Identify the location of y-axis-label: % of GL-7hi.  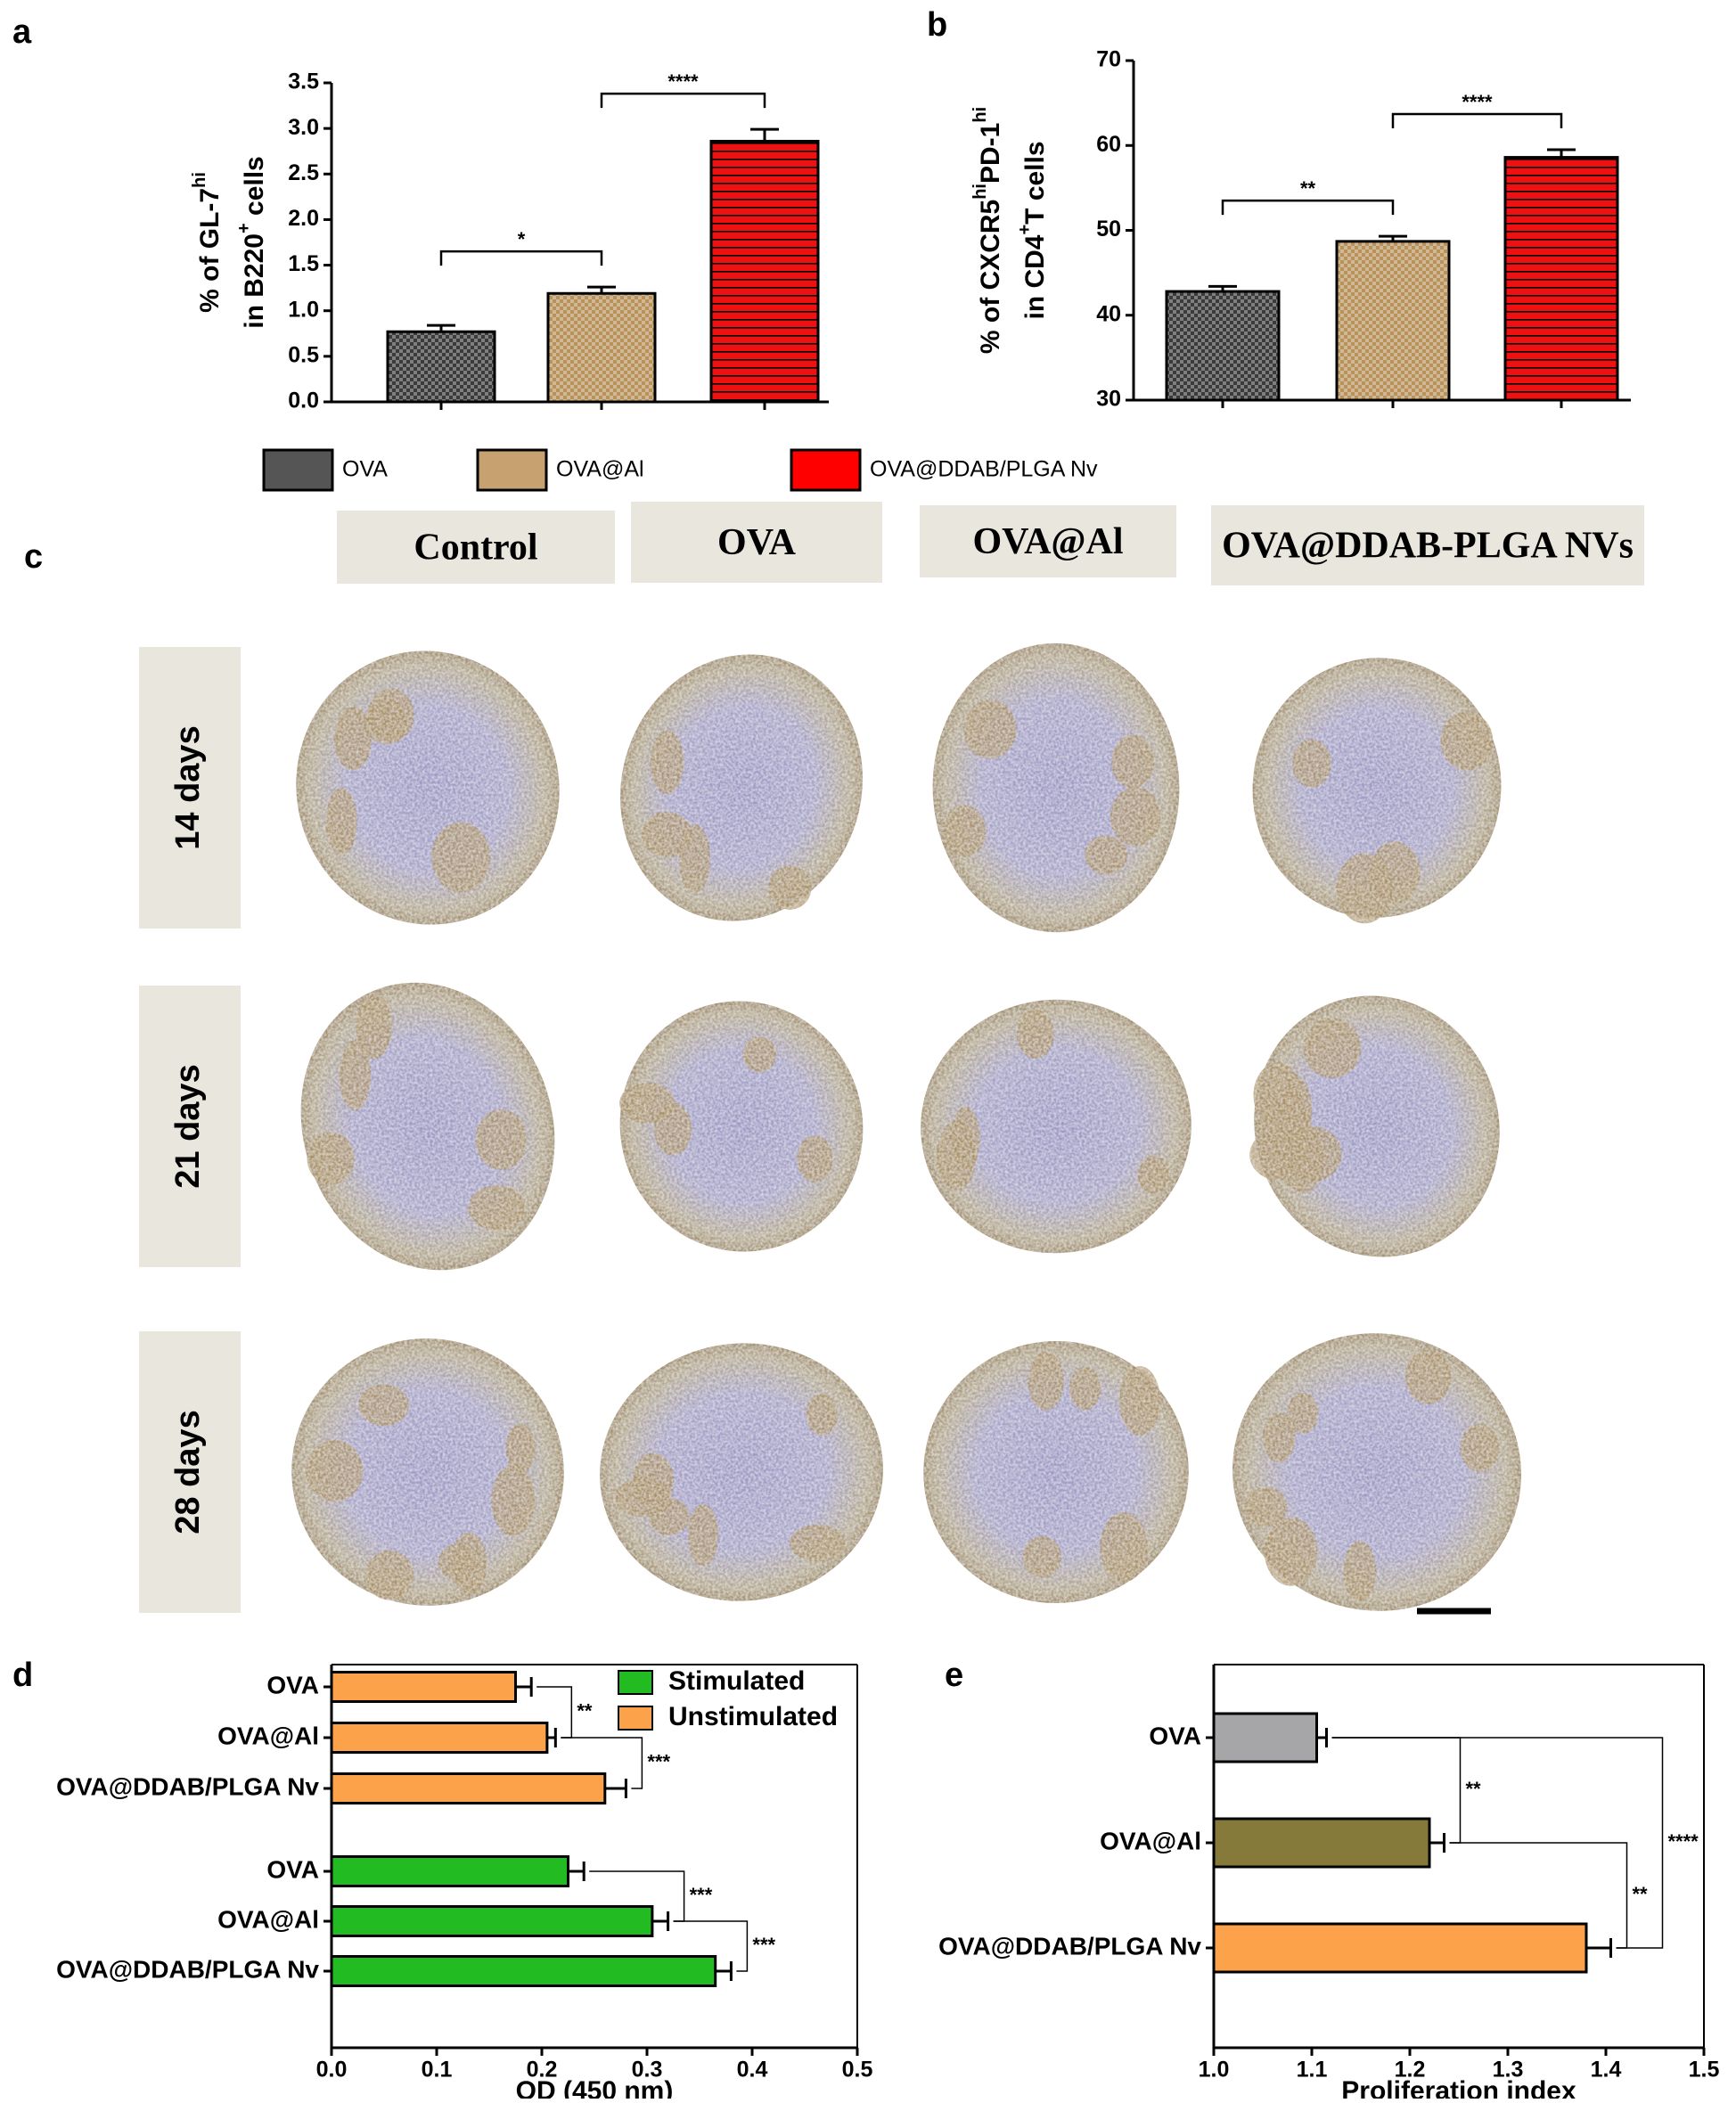
(207, 242).